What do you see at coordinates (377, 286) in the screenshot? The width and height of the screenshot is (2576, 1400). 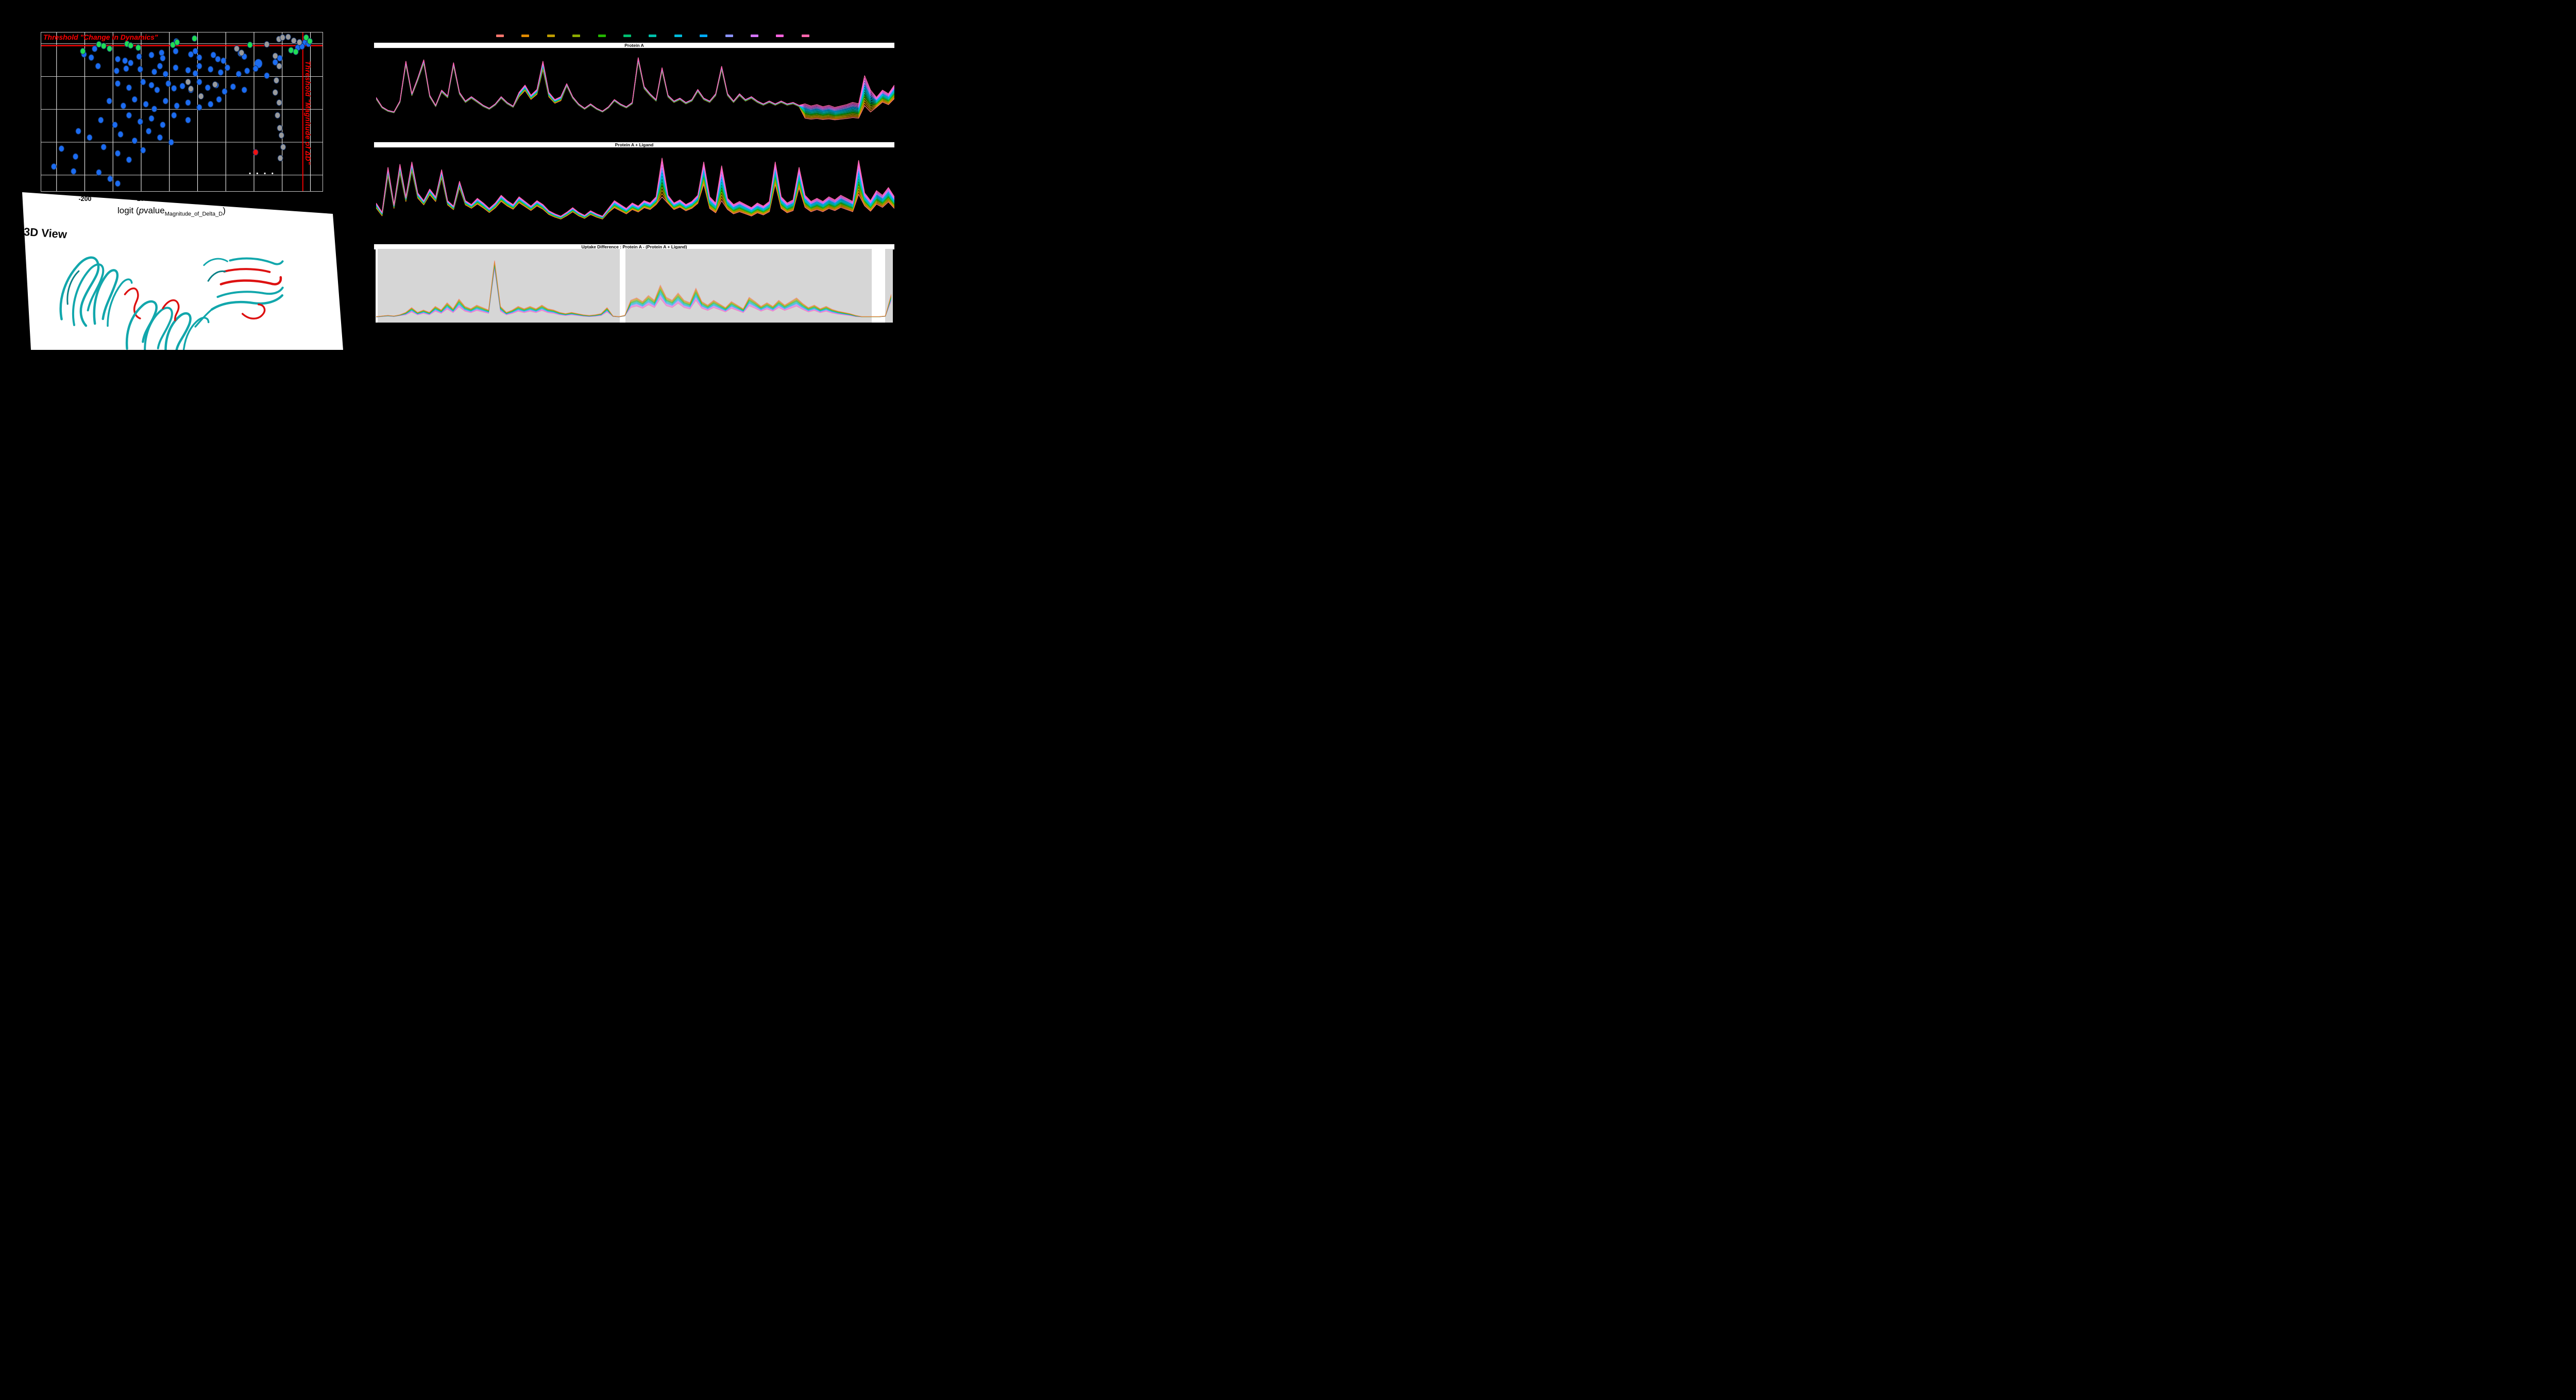 I see `difference-chart-left-margin` at bounding box center [377, 286].